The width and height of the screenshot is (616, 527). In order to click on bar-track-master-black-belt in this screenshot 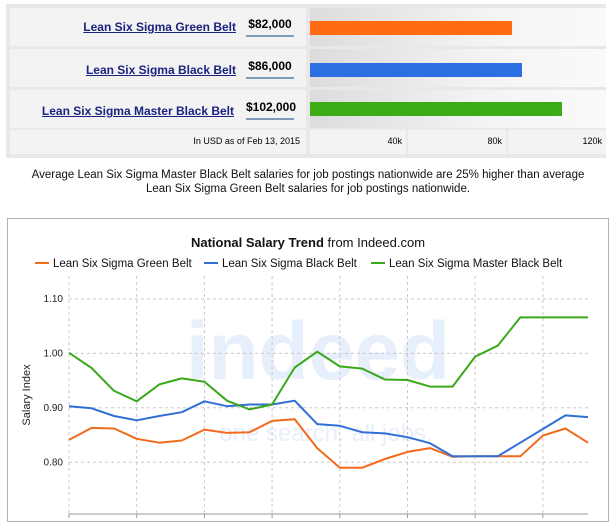, I will do `click(458, 109)`.